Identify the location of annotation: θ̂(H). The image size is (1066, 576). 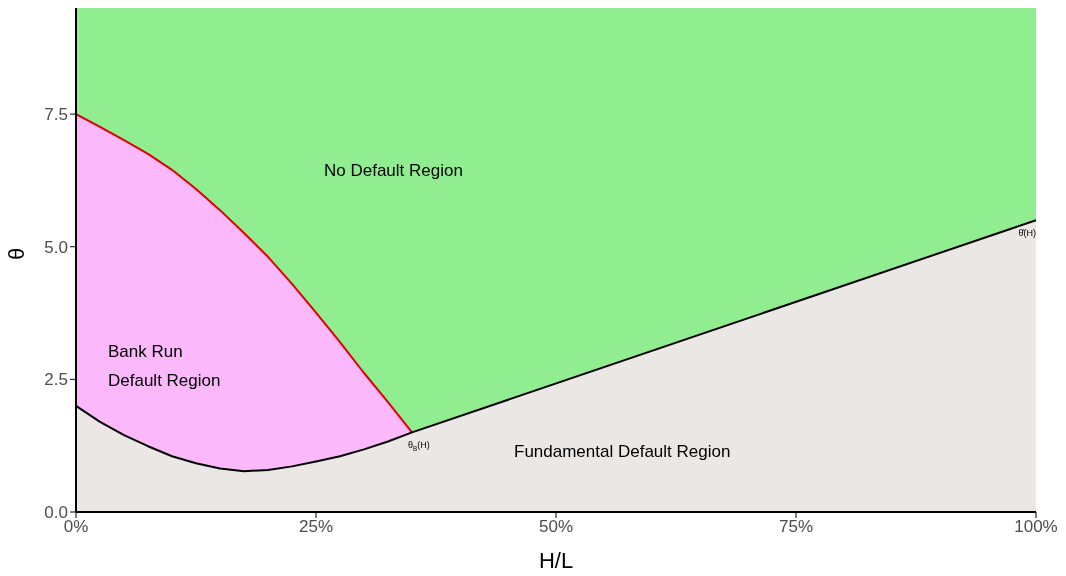
(1027, 233).